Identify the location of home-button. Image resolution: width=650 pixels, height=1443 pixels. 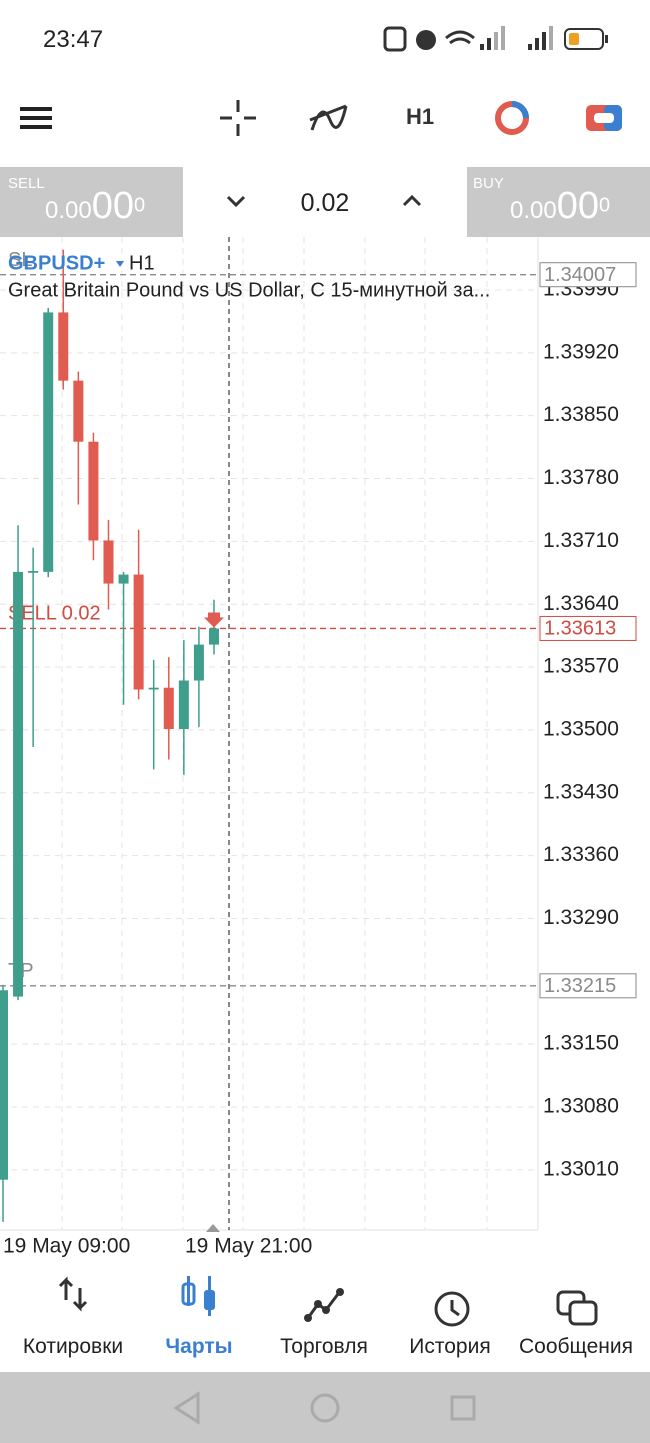
(325, 1408).